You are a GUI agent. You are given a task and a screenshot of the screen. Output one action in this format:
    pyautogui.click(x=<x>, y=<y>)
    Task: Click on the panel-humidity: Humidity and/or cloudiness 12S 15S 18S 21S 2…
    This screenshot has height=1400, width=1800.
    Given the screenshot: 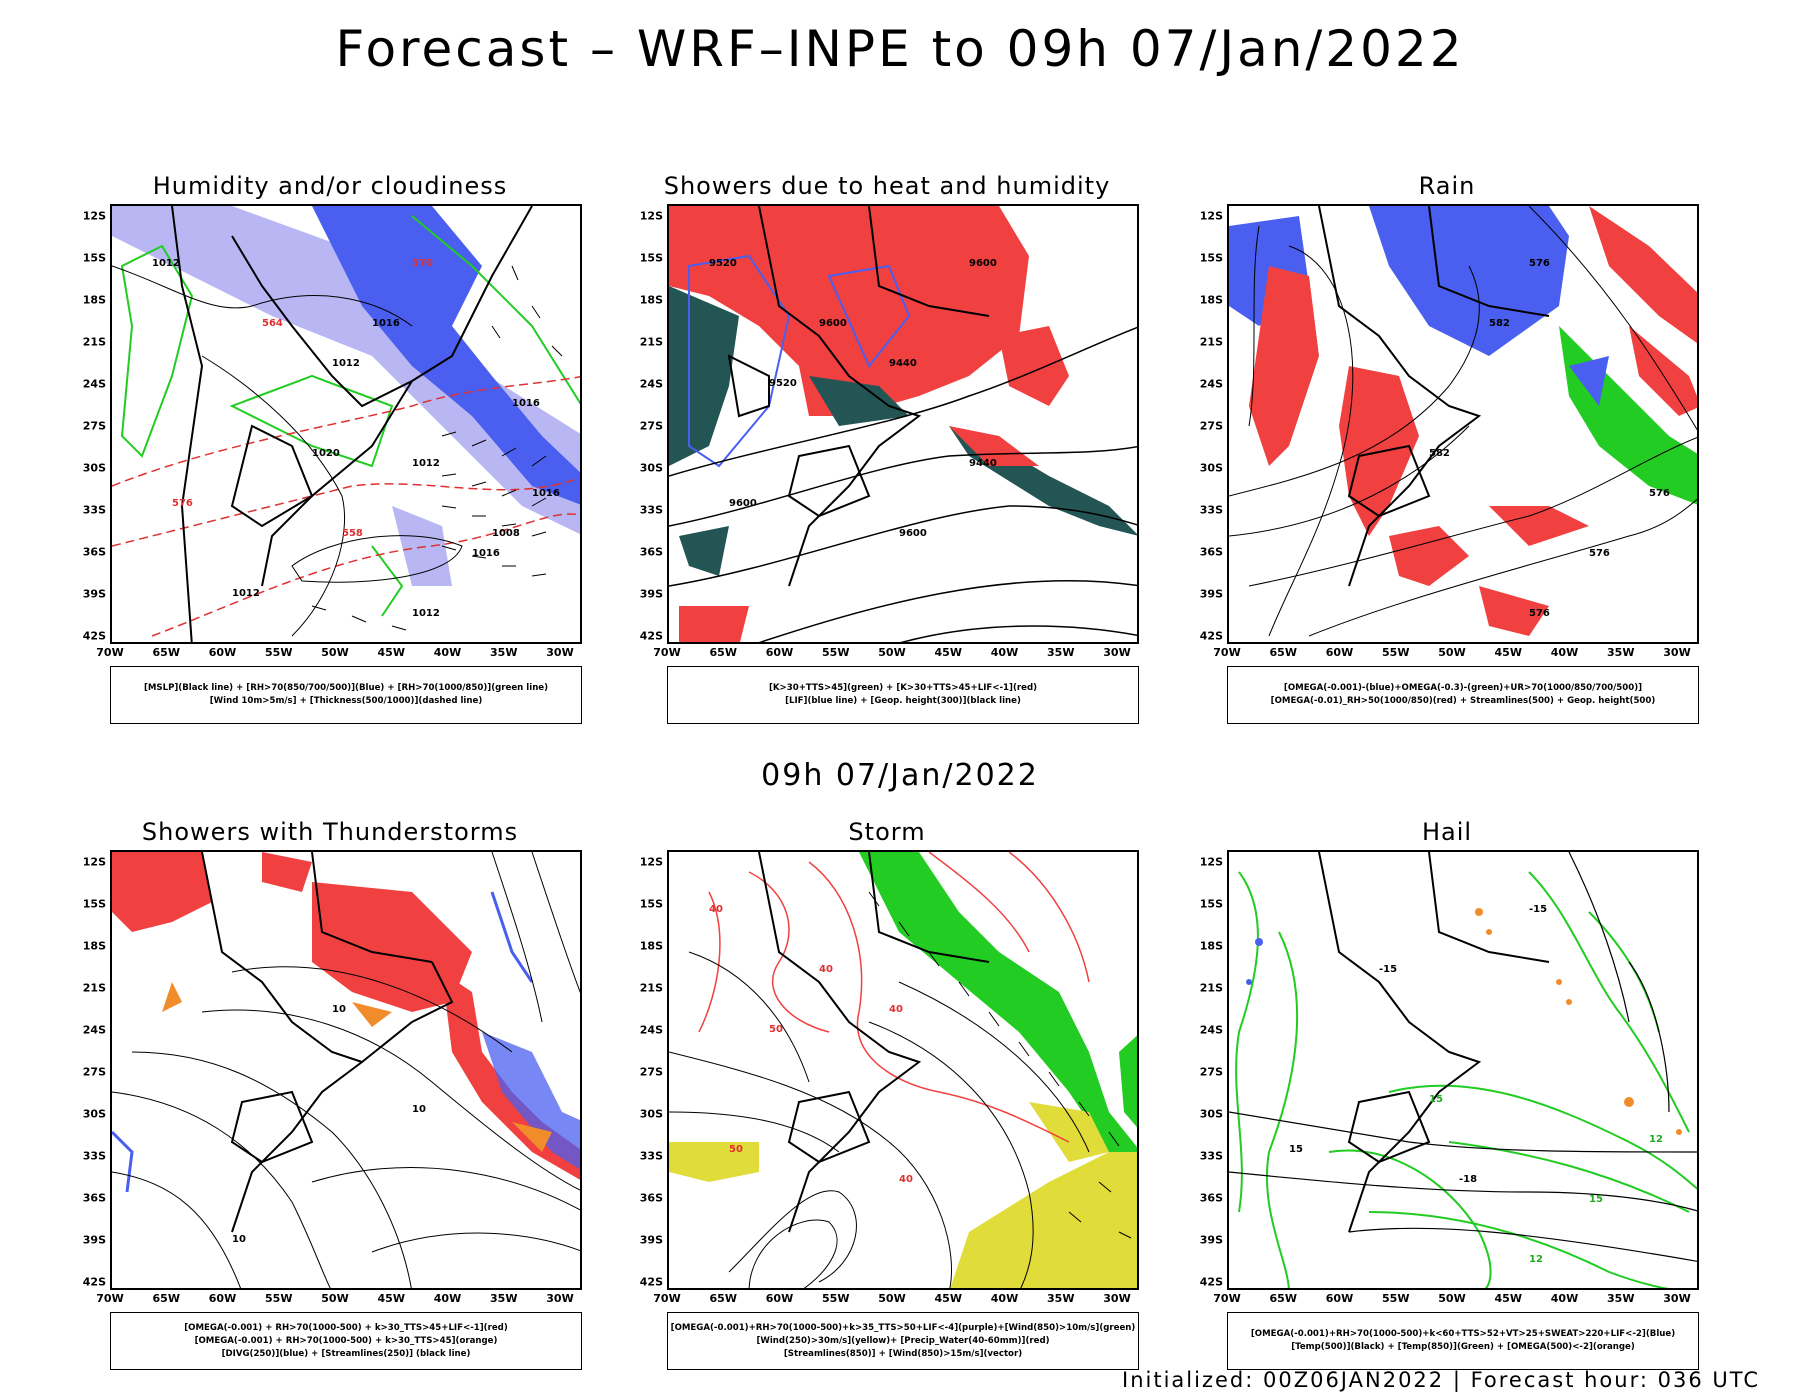 What is the action you would take?
    pyautogui.click(x=330, y=452)
    